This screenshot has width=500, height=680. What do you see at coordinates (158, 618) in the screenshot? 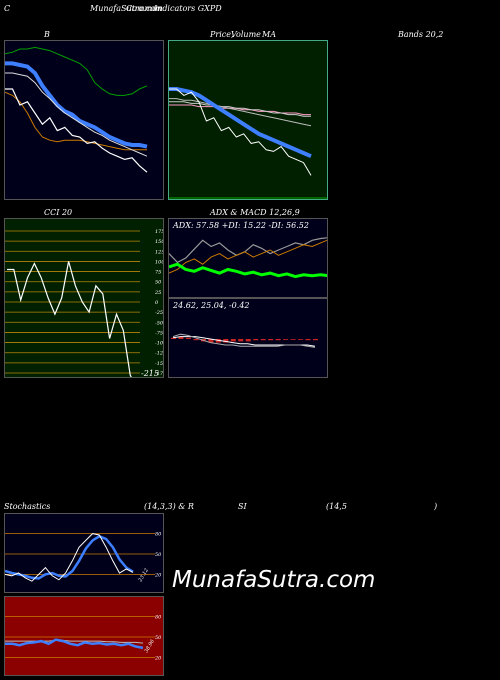
I see `rsi-tick-label: 80` at bounding box center [158, 618].